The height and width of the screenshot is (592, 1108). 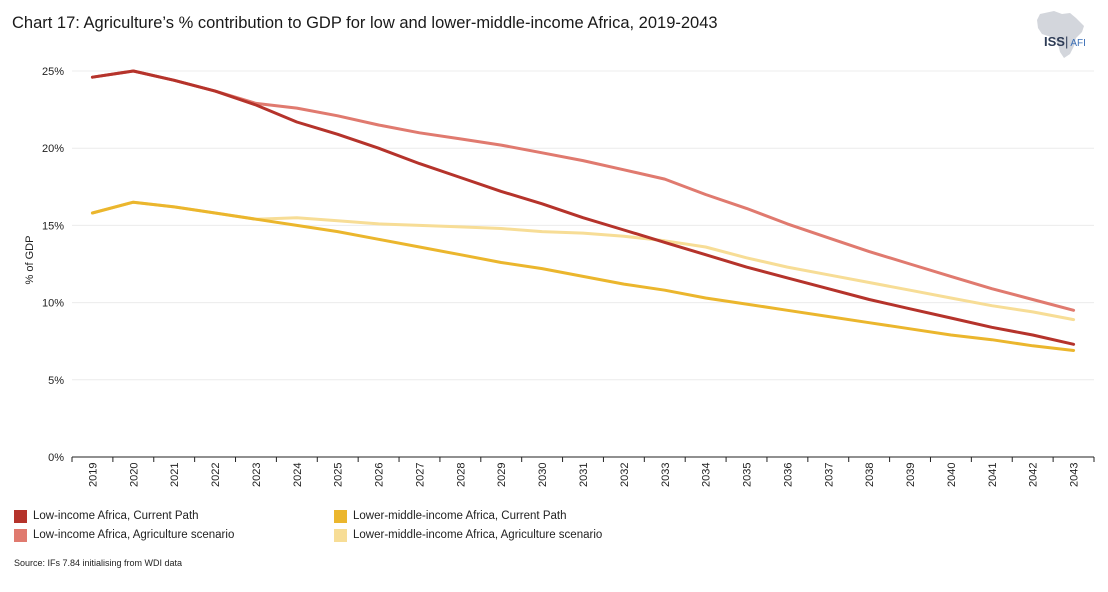 What do you see at coordinates (543, 475) in the screenshot?
I see `x-tick-label: 2030` at bounding box center [543, 475].